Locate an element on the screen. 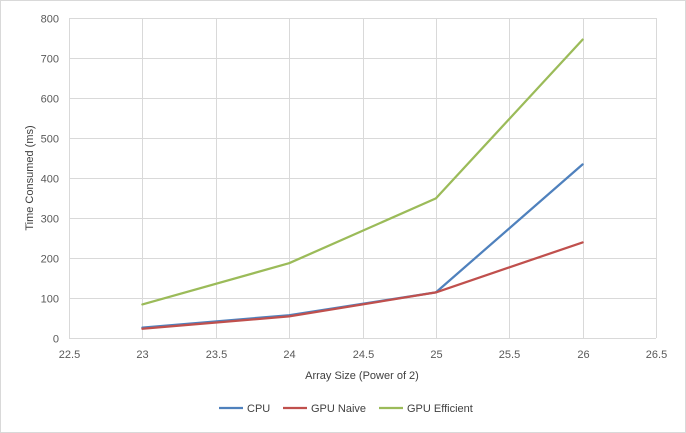 The image size is (686, 433). x-tick-label: 24.5 is located at coordinates (363, 355).